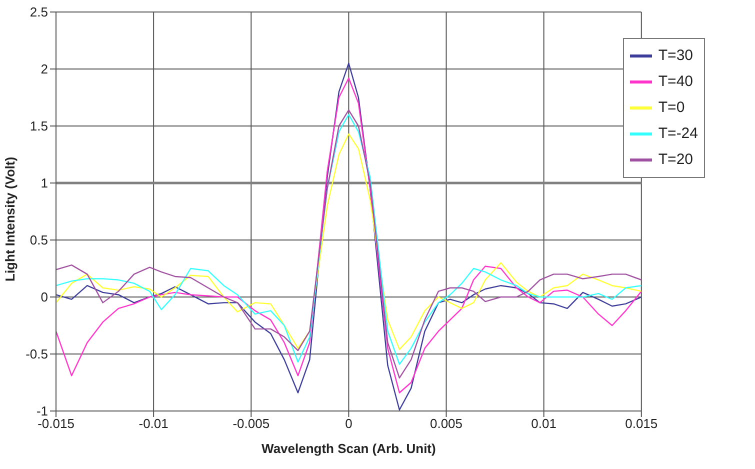  Describe the element at coordinates (671, 108) in the screenshot. I see `legend-label: T=0` at that location.